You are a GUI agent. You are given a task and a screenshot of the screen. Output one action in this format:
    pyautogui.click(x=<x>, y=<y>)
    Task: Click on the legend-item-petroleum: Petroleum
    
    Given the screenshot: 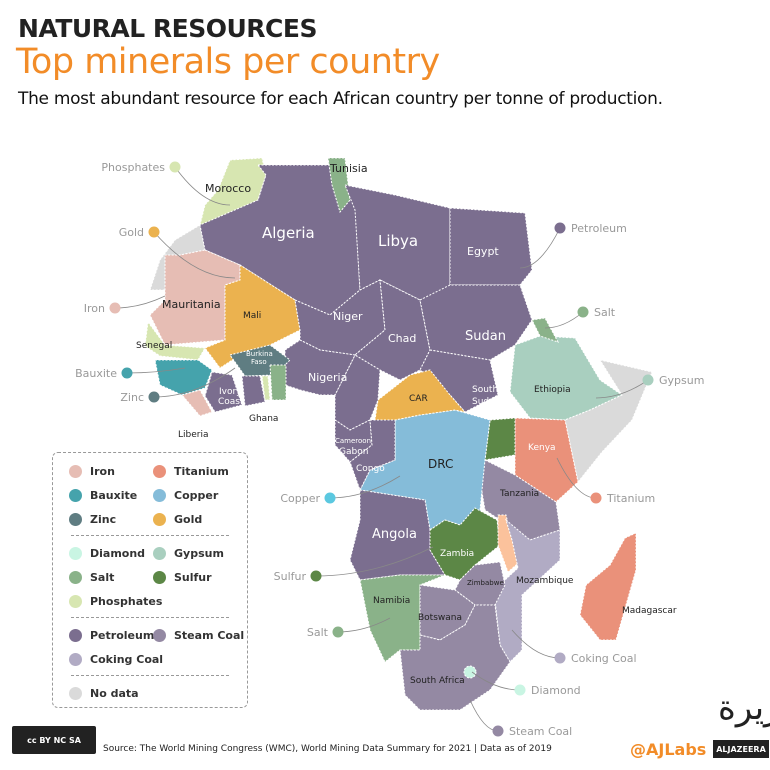 What is the action you would take?
    pyautogui.click(x=111, y=635)
    